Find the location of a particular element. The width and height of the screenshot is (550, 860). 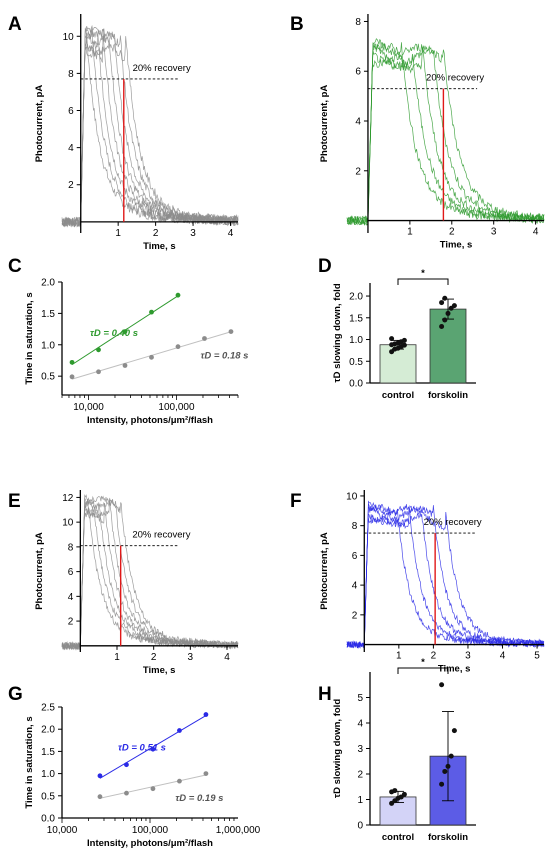

y-tick-label: 1.0 is located at coordinates (48, 774).